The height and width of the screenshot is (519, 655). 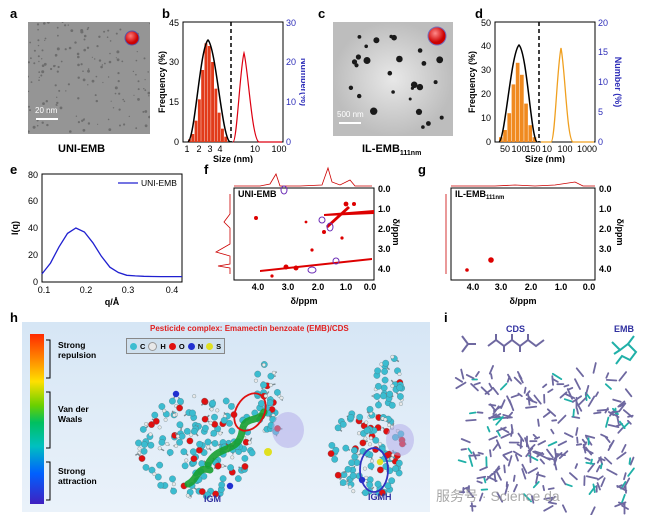 What do you see at coordinates (381, 149) in the screenshot?
I see `caption-c-main: IL-EMB` at bounding box center [381, 149].